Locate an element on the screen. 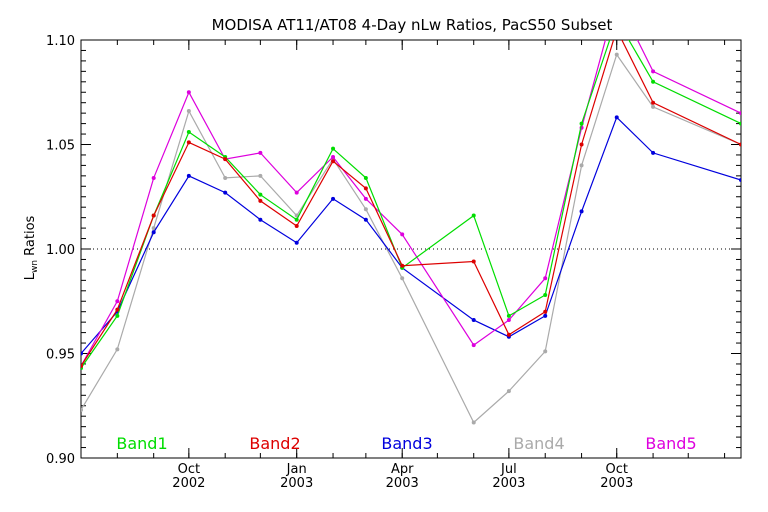 The height and width of the screenshot is (512, 768). x-tick-label-year: 2002 is located at coordinates (188, 483).